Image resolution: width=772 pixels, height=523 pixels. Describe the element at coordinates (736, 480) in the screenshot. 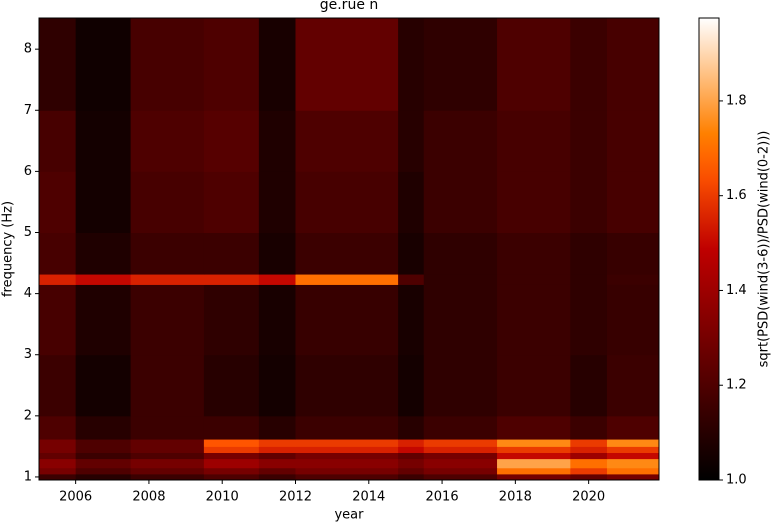

I see `colorbar-tick-label: 1.0` at that location.